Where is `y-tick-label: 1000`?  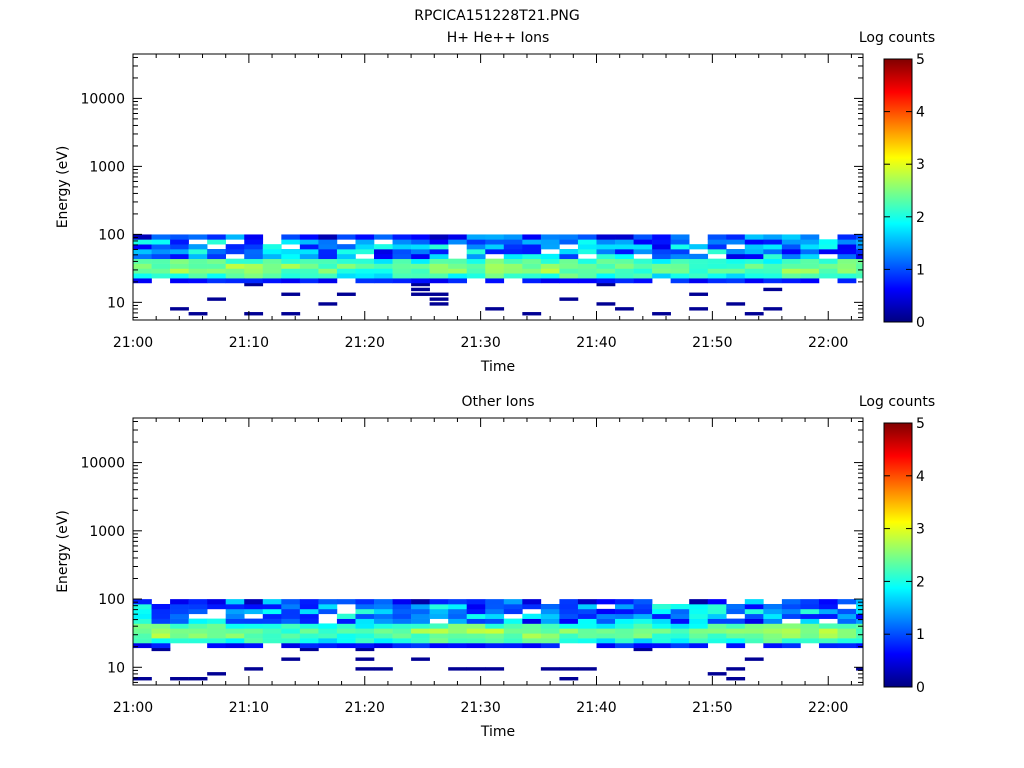
y-tick-label: 1000 is located at coordinates (107, 532).